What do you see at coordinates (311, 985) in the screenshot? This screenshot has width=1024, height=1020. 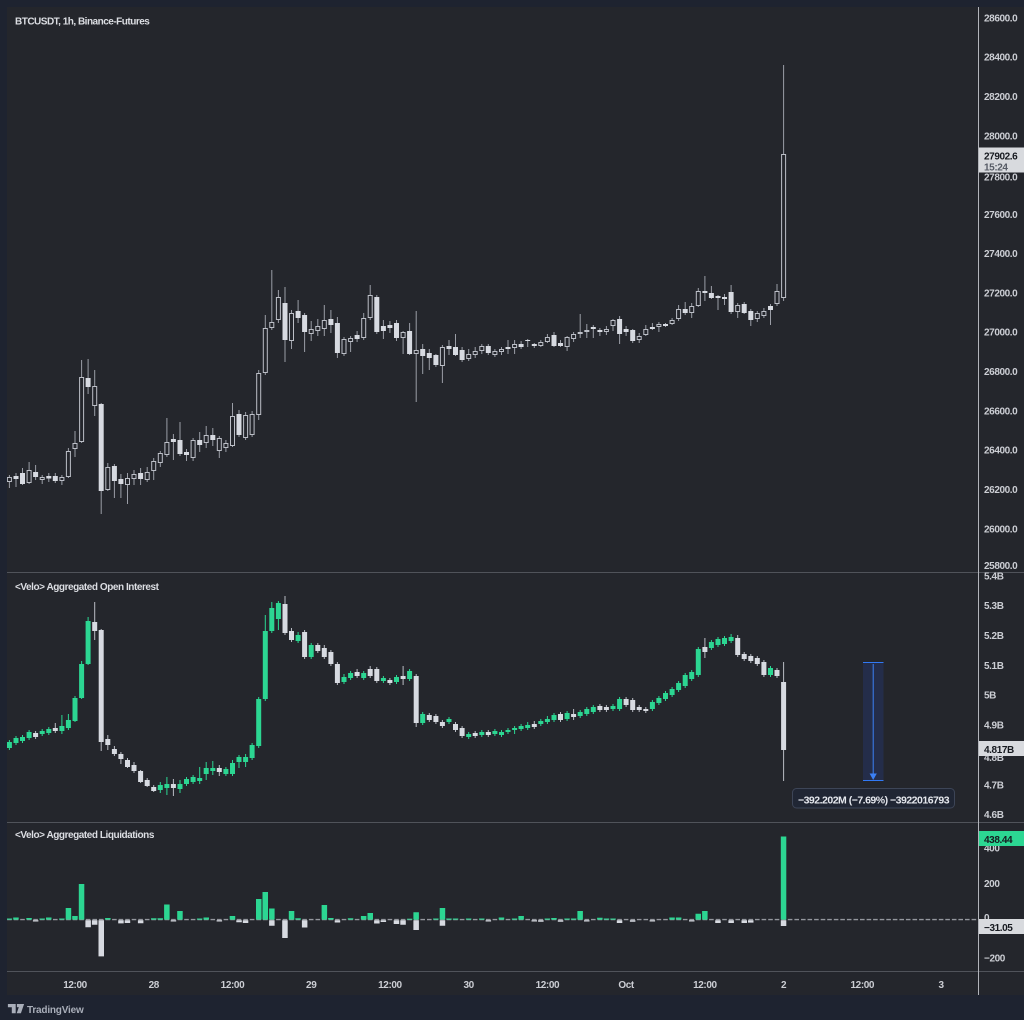 I see `svg-text: 29` at bounding box center [311, 985].